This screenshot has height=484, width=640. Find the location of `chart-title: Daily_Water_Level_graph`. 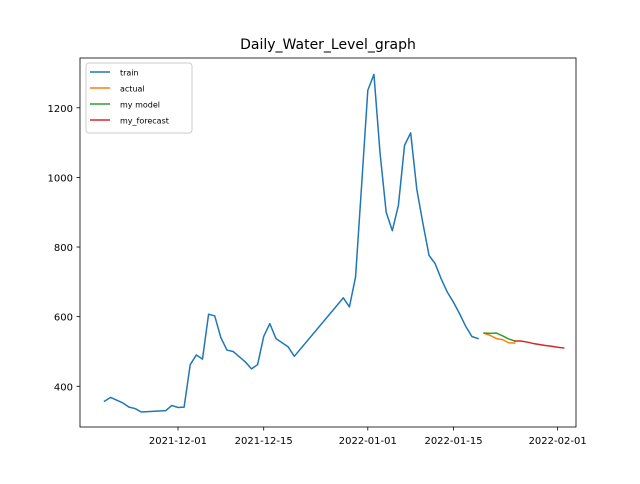

chart-title: Daily_Water_Level_graph is located at coordinates (328, 45).